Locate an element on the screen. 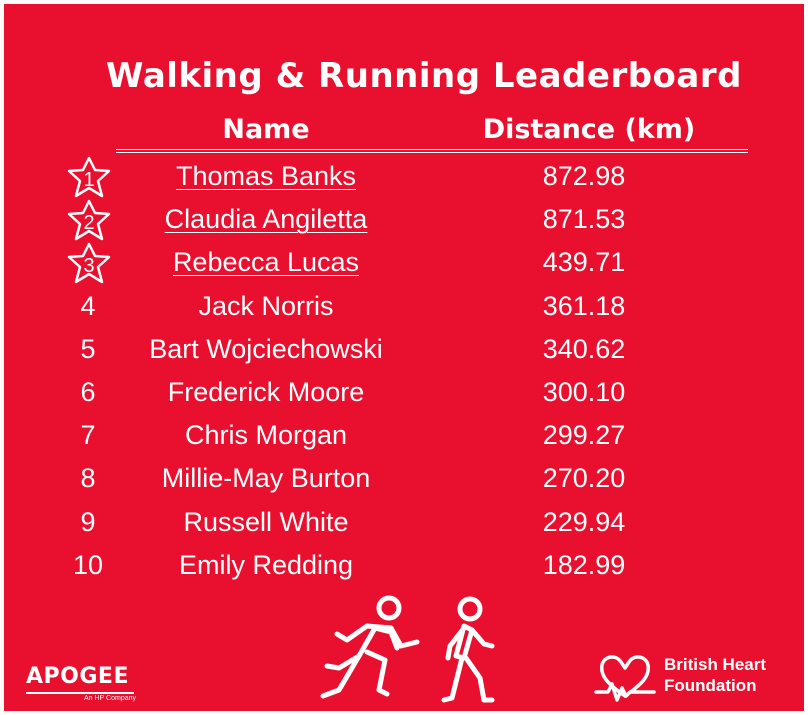 This screenshot has height=715, width=808. star-badge-icon: 1 is located at coordinates (89, 178).